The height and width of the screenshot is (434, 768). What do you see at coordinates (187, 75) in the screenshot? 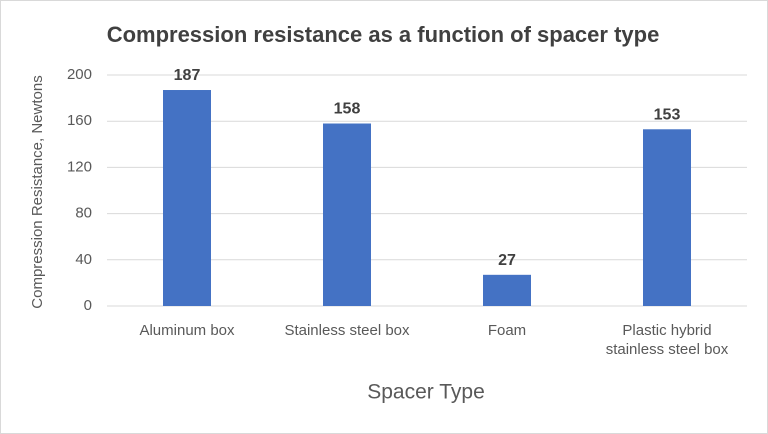
I see `data-label: 187` at bounding box center [187, 75].